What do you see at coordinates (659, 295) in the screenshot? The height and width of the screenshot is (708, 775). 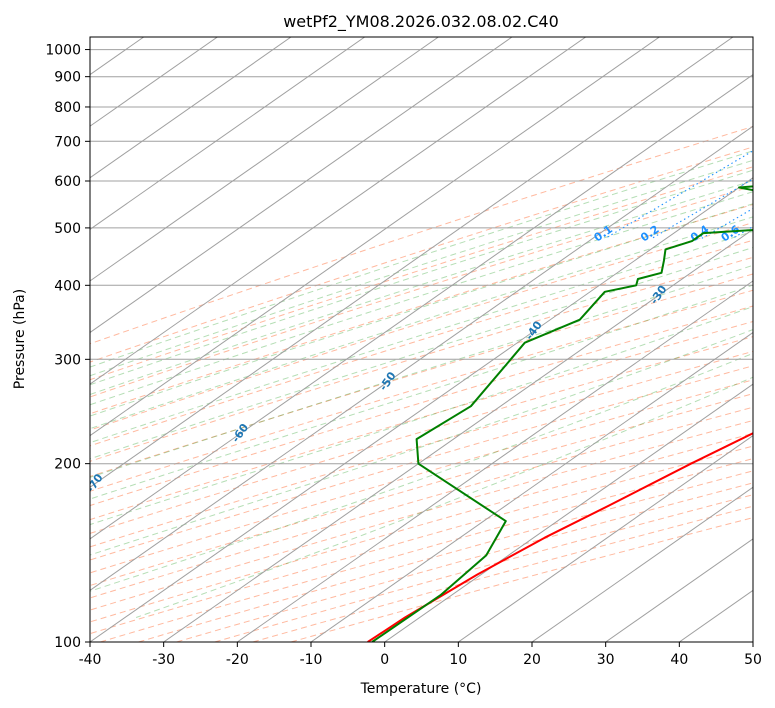 I see `isotherm-label: -30` at bounding box center [659, 295].